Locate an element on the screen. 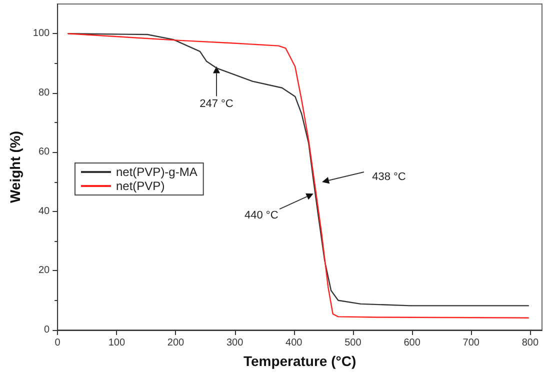  x-tick-label: 300 is located at coordinates (235, 343).